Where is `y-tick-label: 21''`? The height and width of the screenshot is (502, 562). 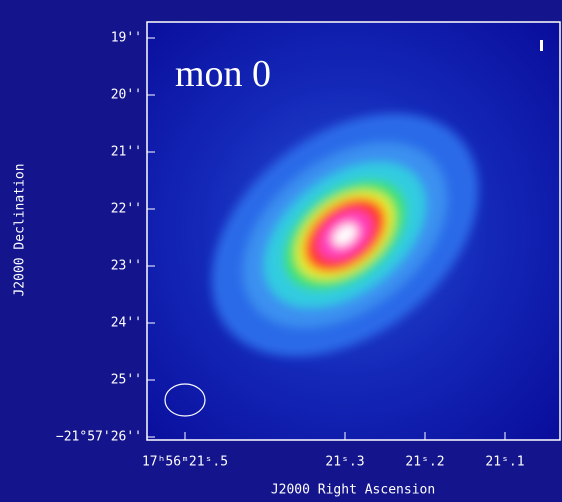 y-tick-label: 21'' is located at coordinates (126, 152).